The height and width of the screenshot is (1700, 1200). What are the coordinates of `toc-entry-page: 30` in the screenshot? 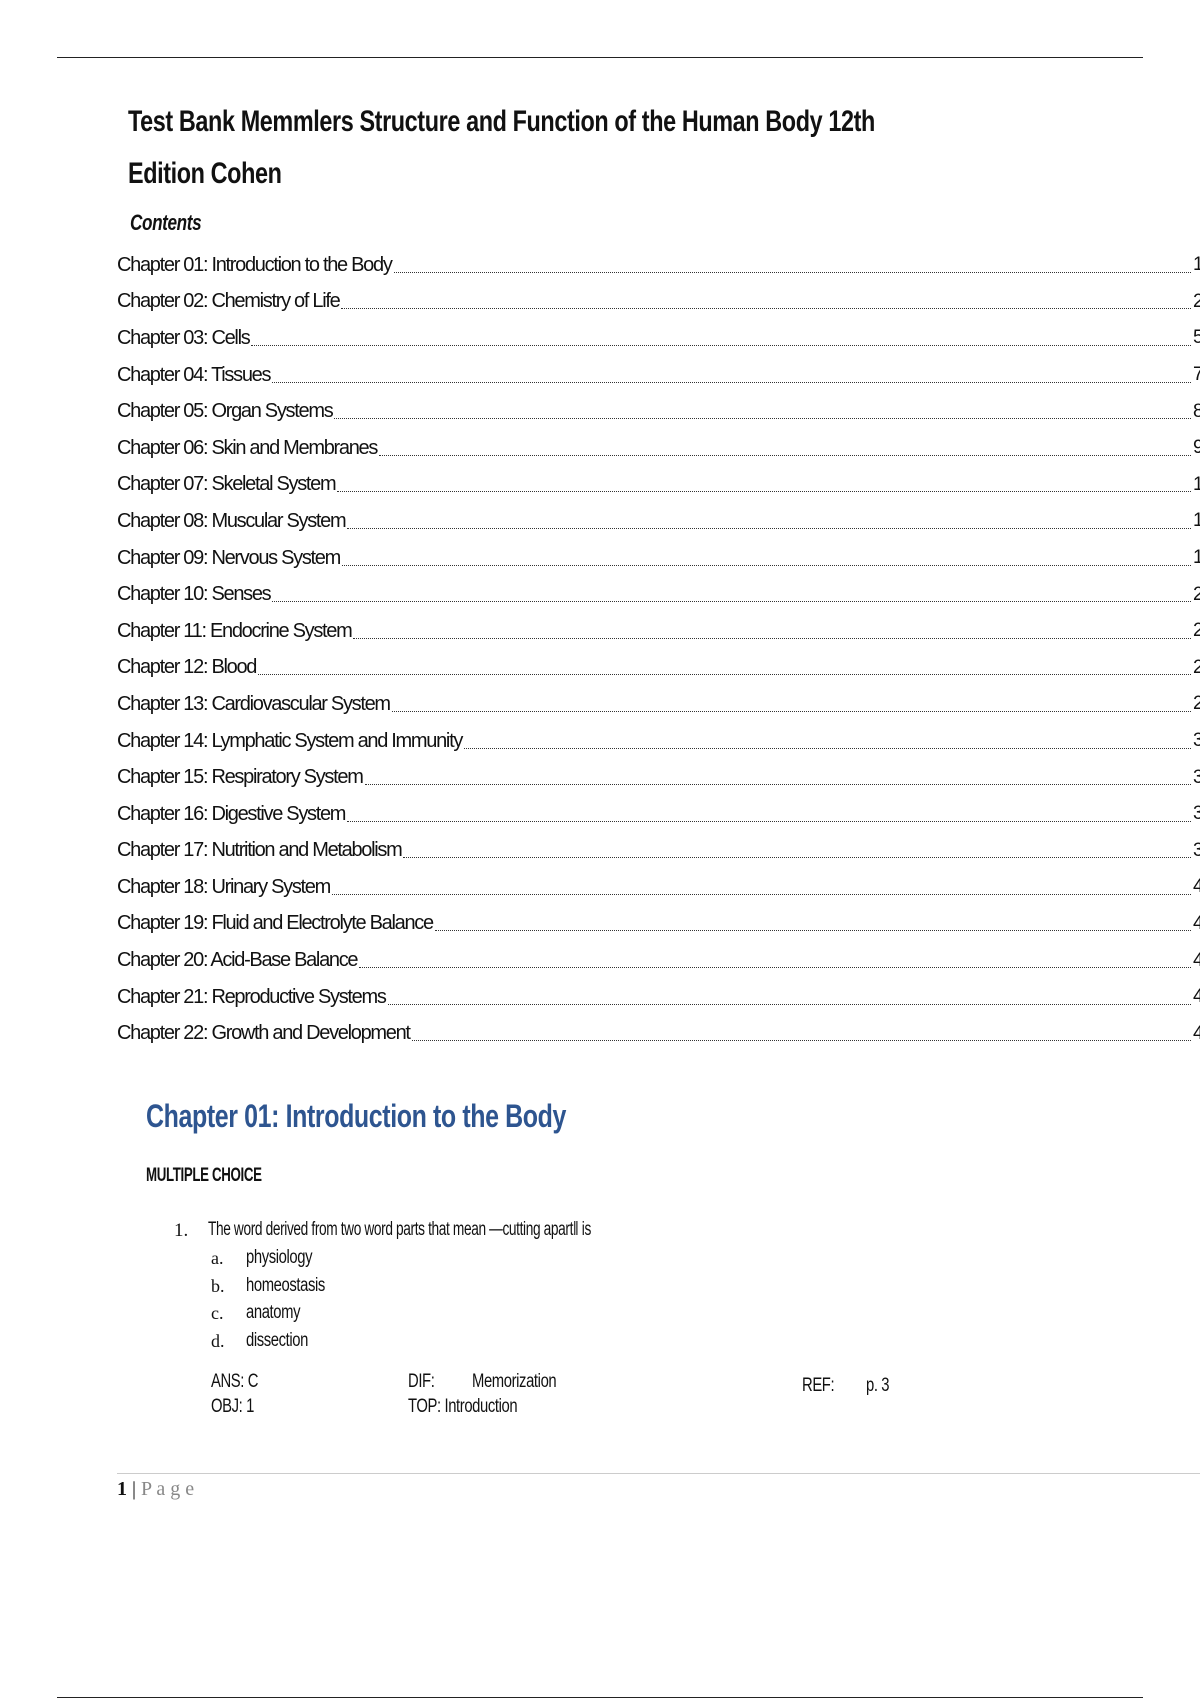 It's located at (1196, 741).